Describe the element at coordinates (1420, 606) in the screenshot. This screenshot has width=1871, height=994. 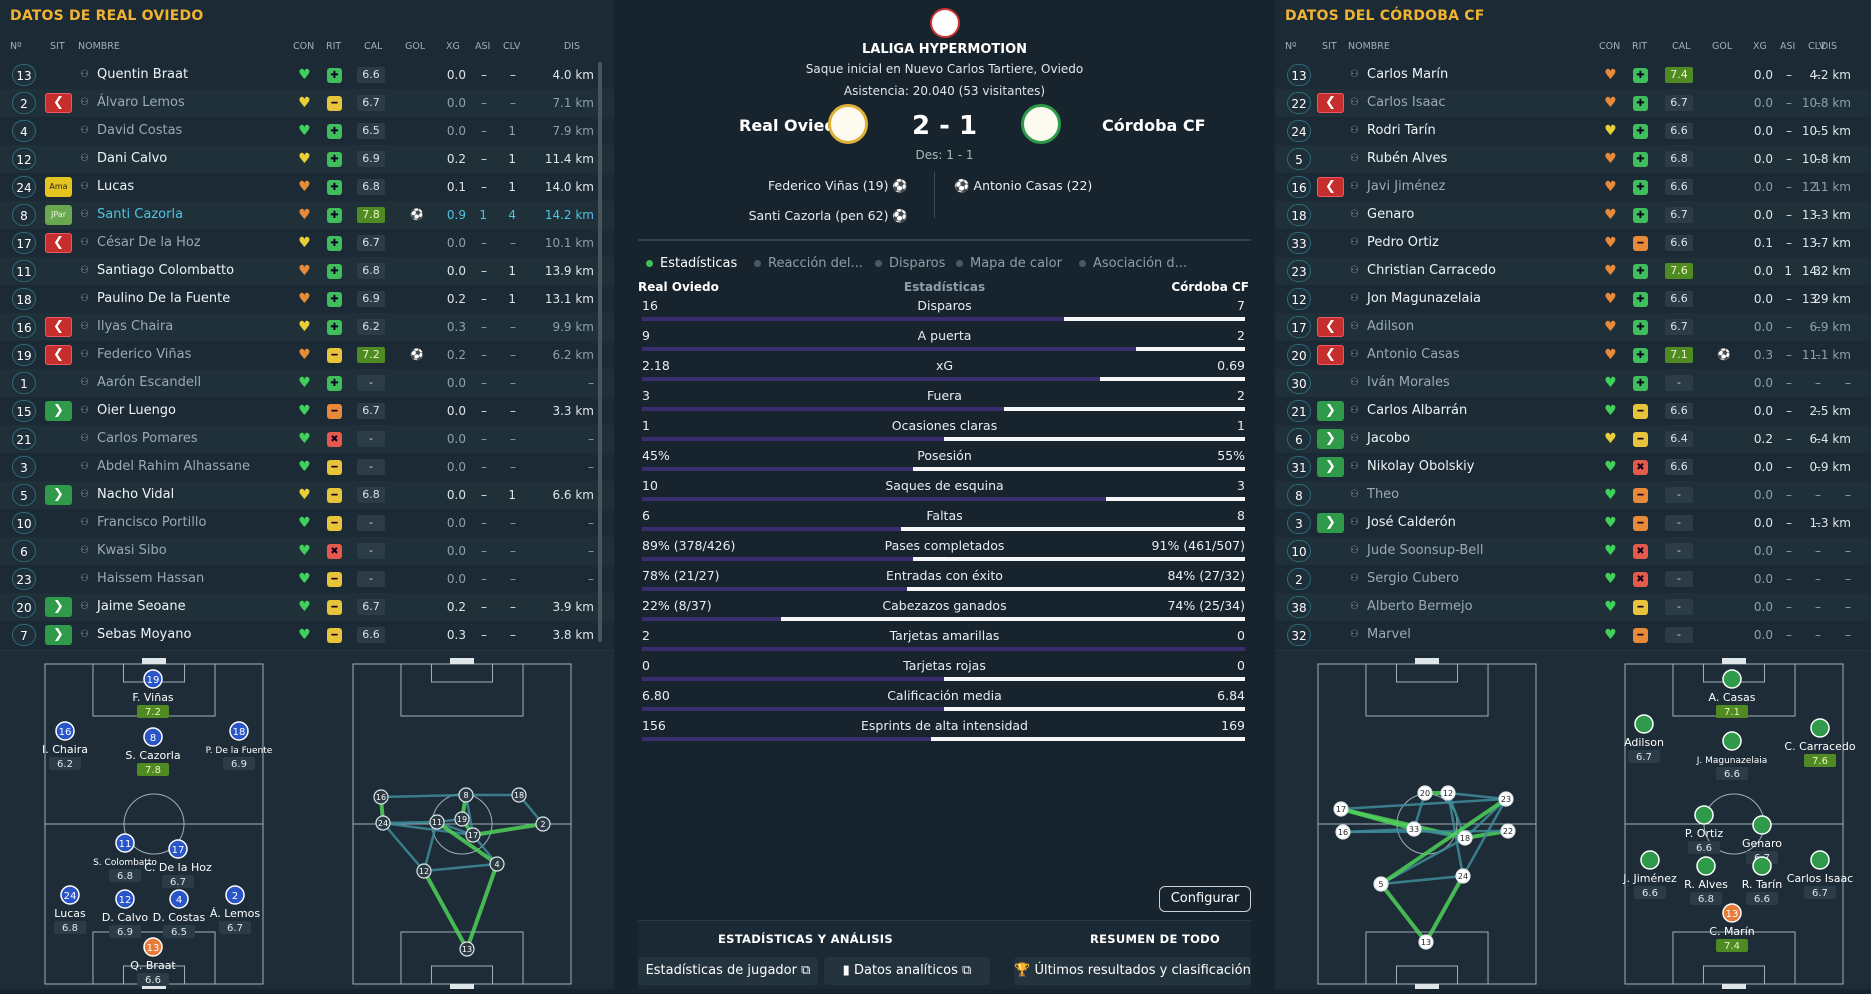
I see `player-name: Alberto Bermejo` at that location.